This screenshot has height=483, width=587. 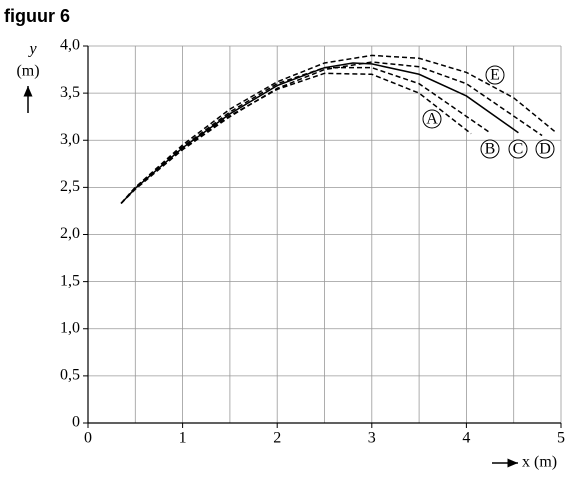 I want to click on x-axis-label: x (m), so click(x=539, y=462).